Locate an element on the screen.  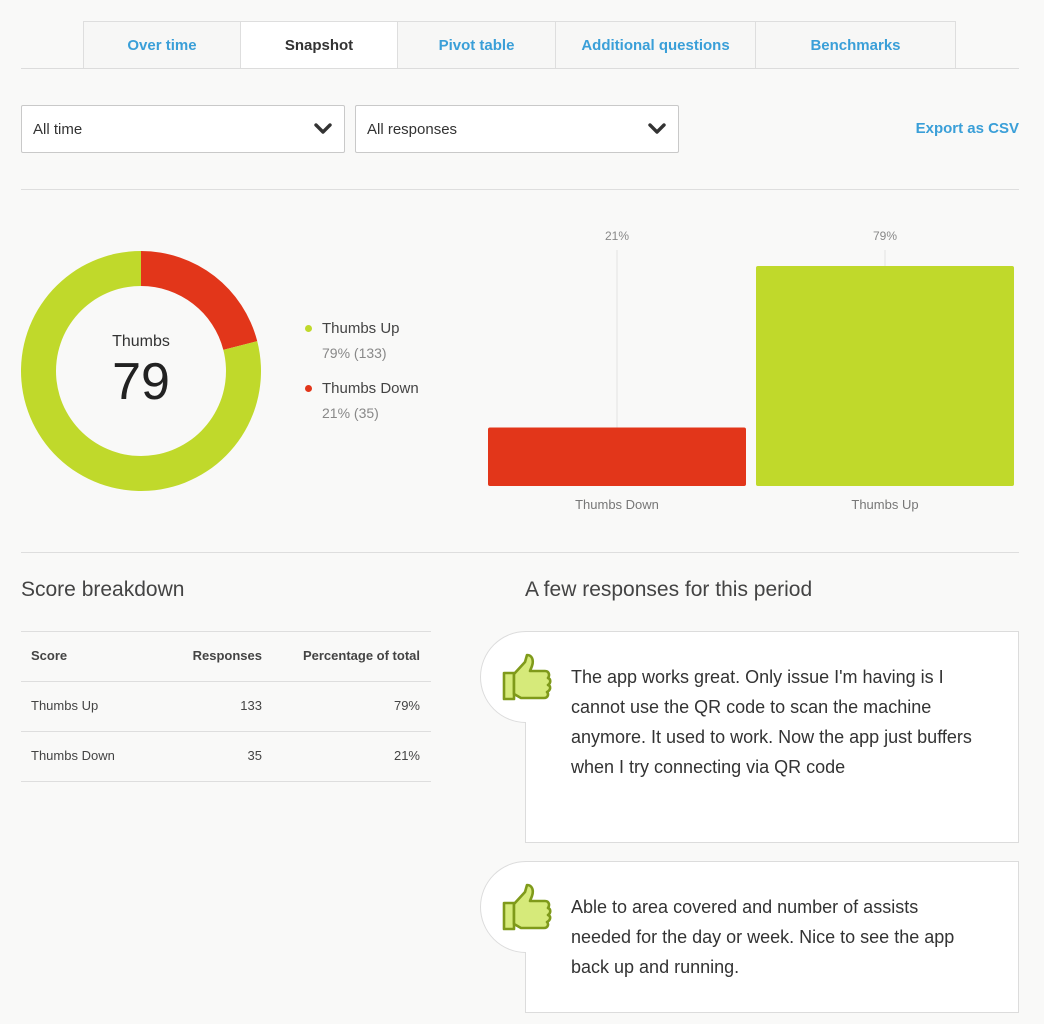
tab-benchmarks: Benchmarks is located at coordinates (855, 45).